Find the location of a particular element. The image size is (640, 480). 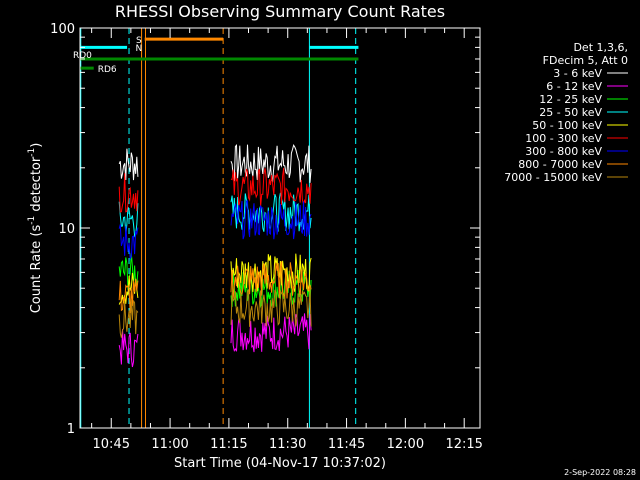

y-axis-label-mid: detector is located at coordinates (36, 186).